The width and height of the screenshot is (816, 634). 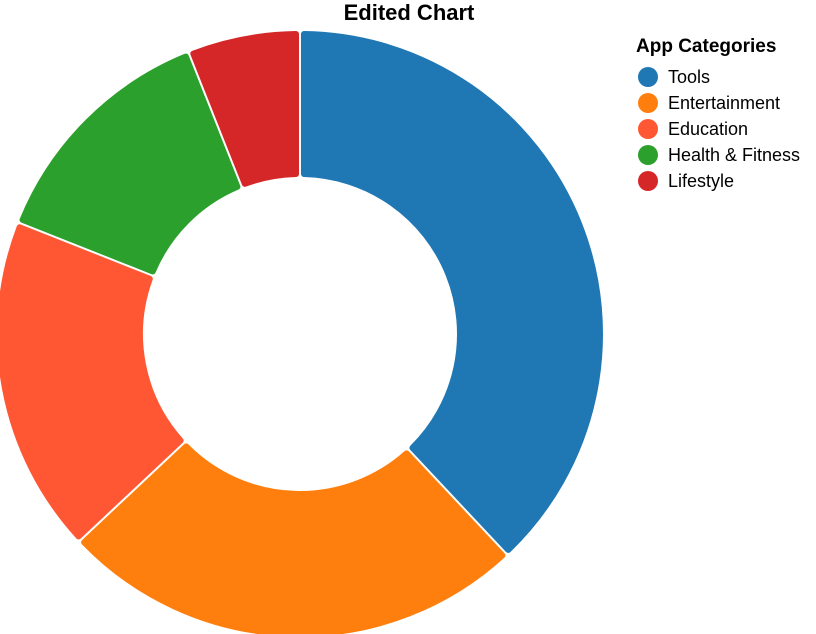 What do you see at coordinates (409, 12) in the screenshot?
I see `chart-title: Edited Chart` at bounding box center [409, 12].